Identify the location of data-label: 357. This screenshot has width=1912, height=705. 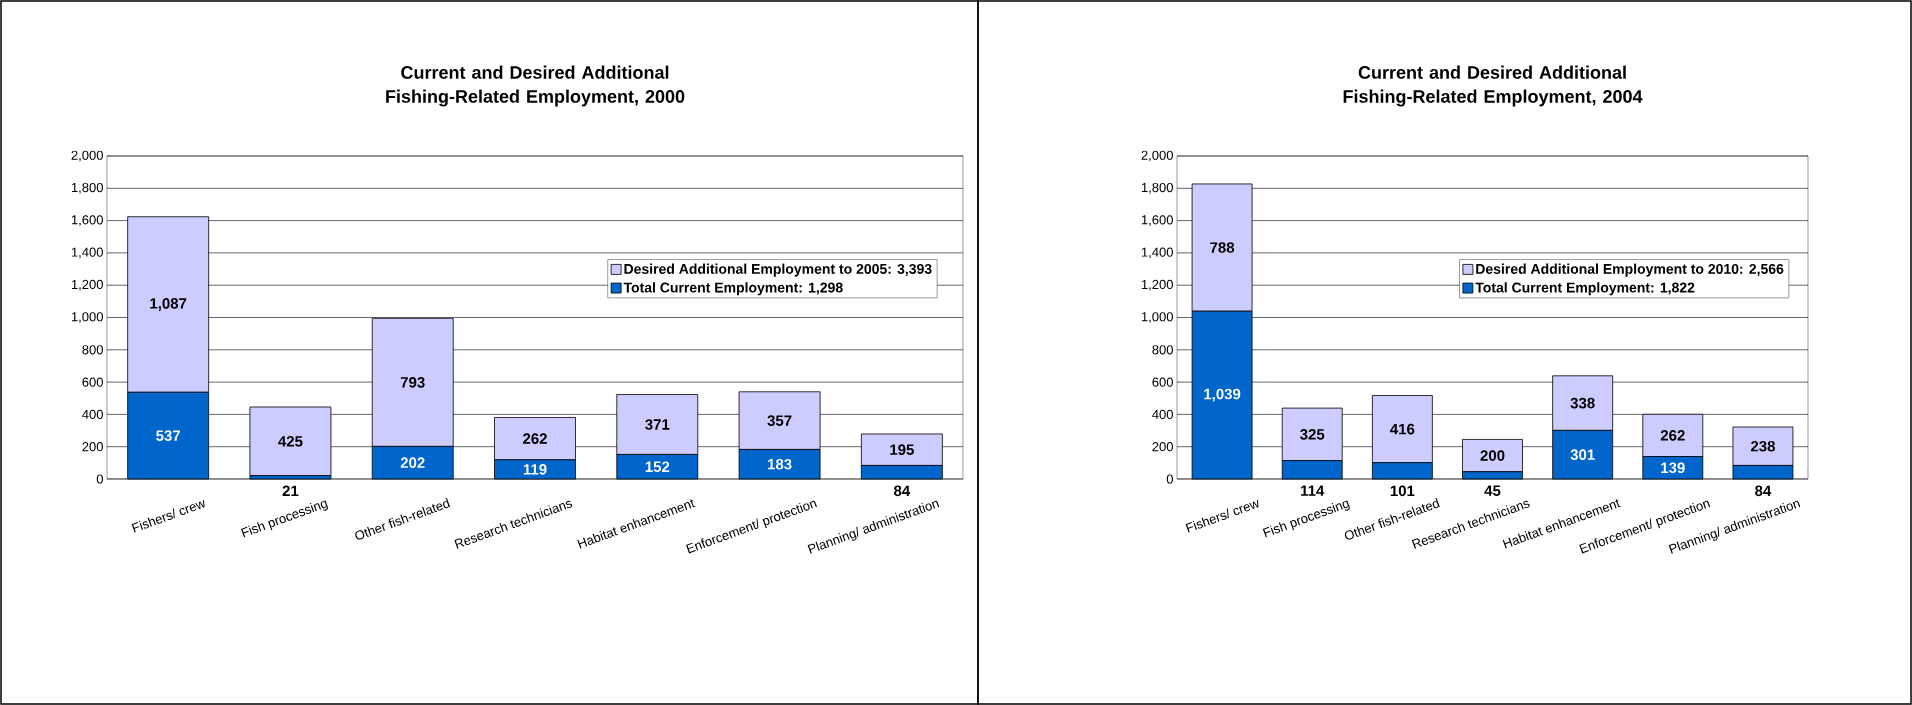
(779, 420).